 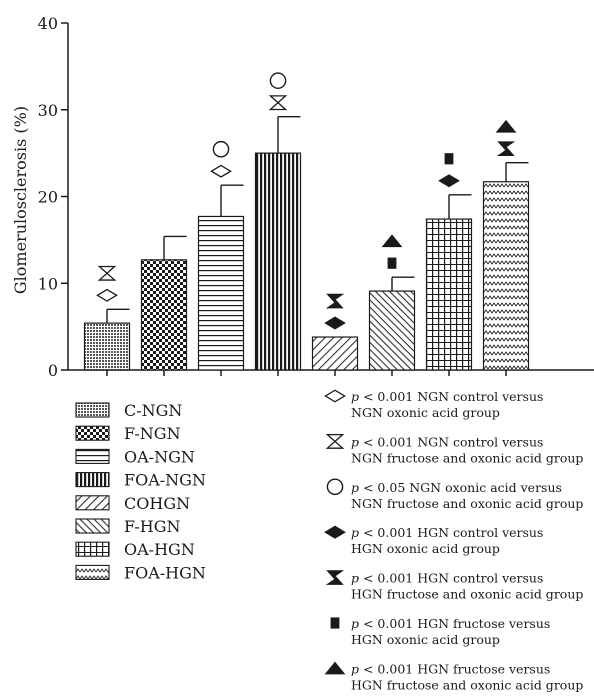 I want to click on legend-item: OA-NGN, so click(x=135, y=456).